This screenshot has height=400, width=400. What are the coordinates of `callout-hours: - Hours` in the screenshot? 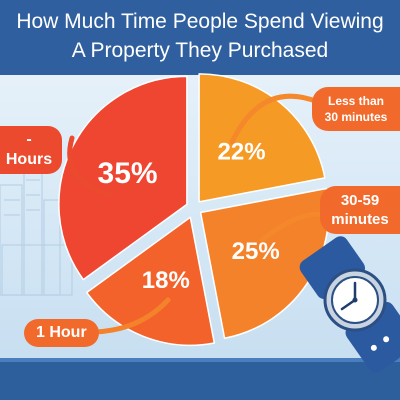 It's located at (31, 150).